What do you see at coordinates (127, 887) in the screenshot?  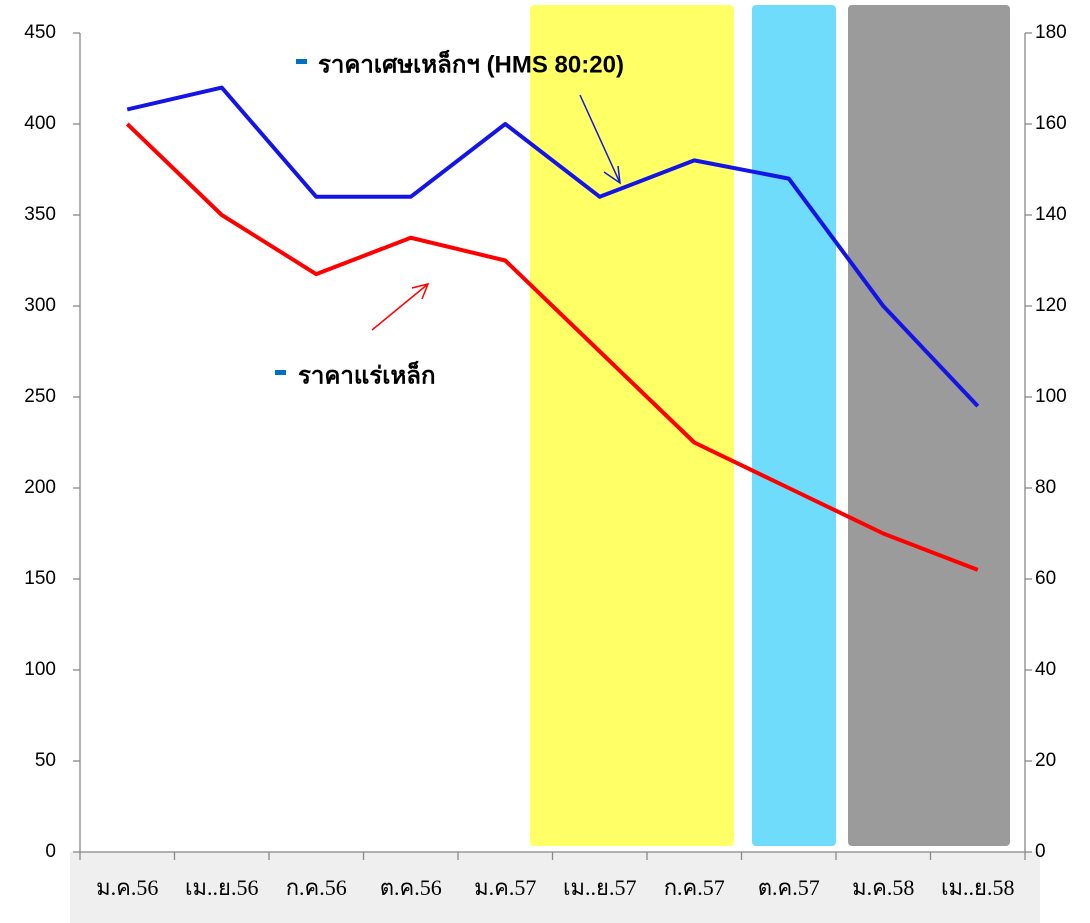 I see `x-tick-label: ม.ค.56` at bounding box center [127, 887].